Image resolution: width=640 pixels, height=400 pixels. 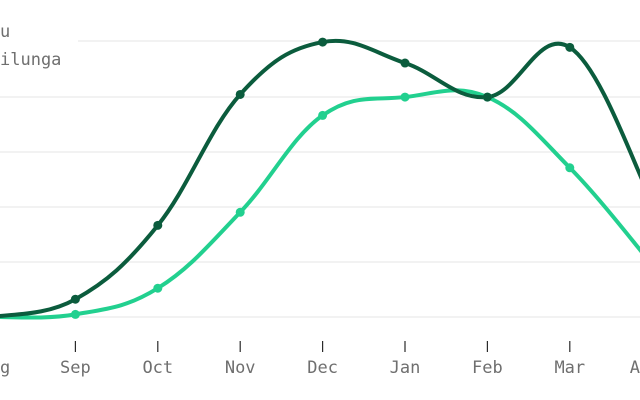 What do you see at coordinates (75, 368) in the screenshot?
I see `x-tick-label-Sep: Sep` at bounding box center [75, 368].